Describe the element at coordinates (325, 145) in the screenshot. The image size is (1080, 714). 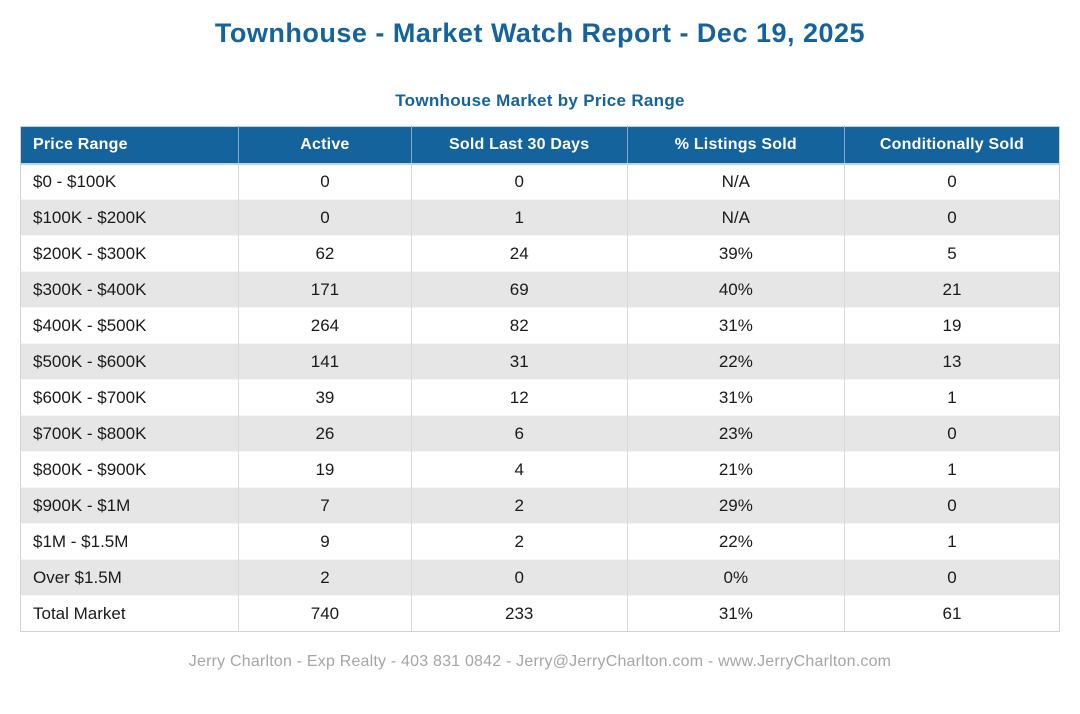
I see `column-header: Active` at that location.